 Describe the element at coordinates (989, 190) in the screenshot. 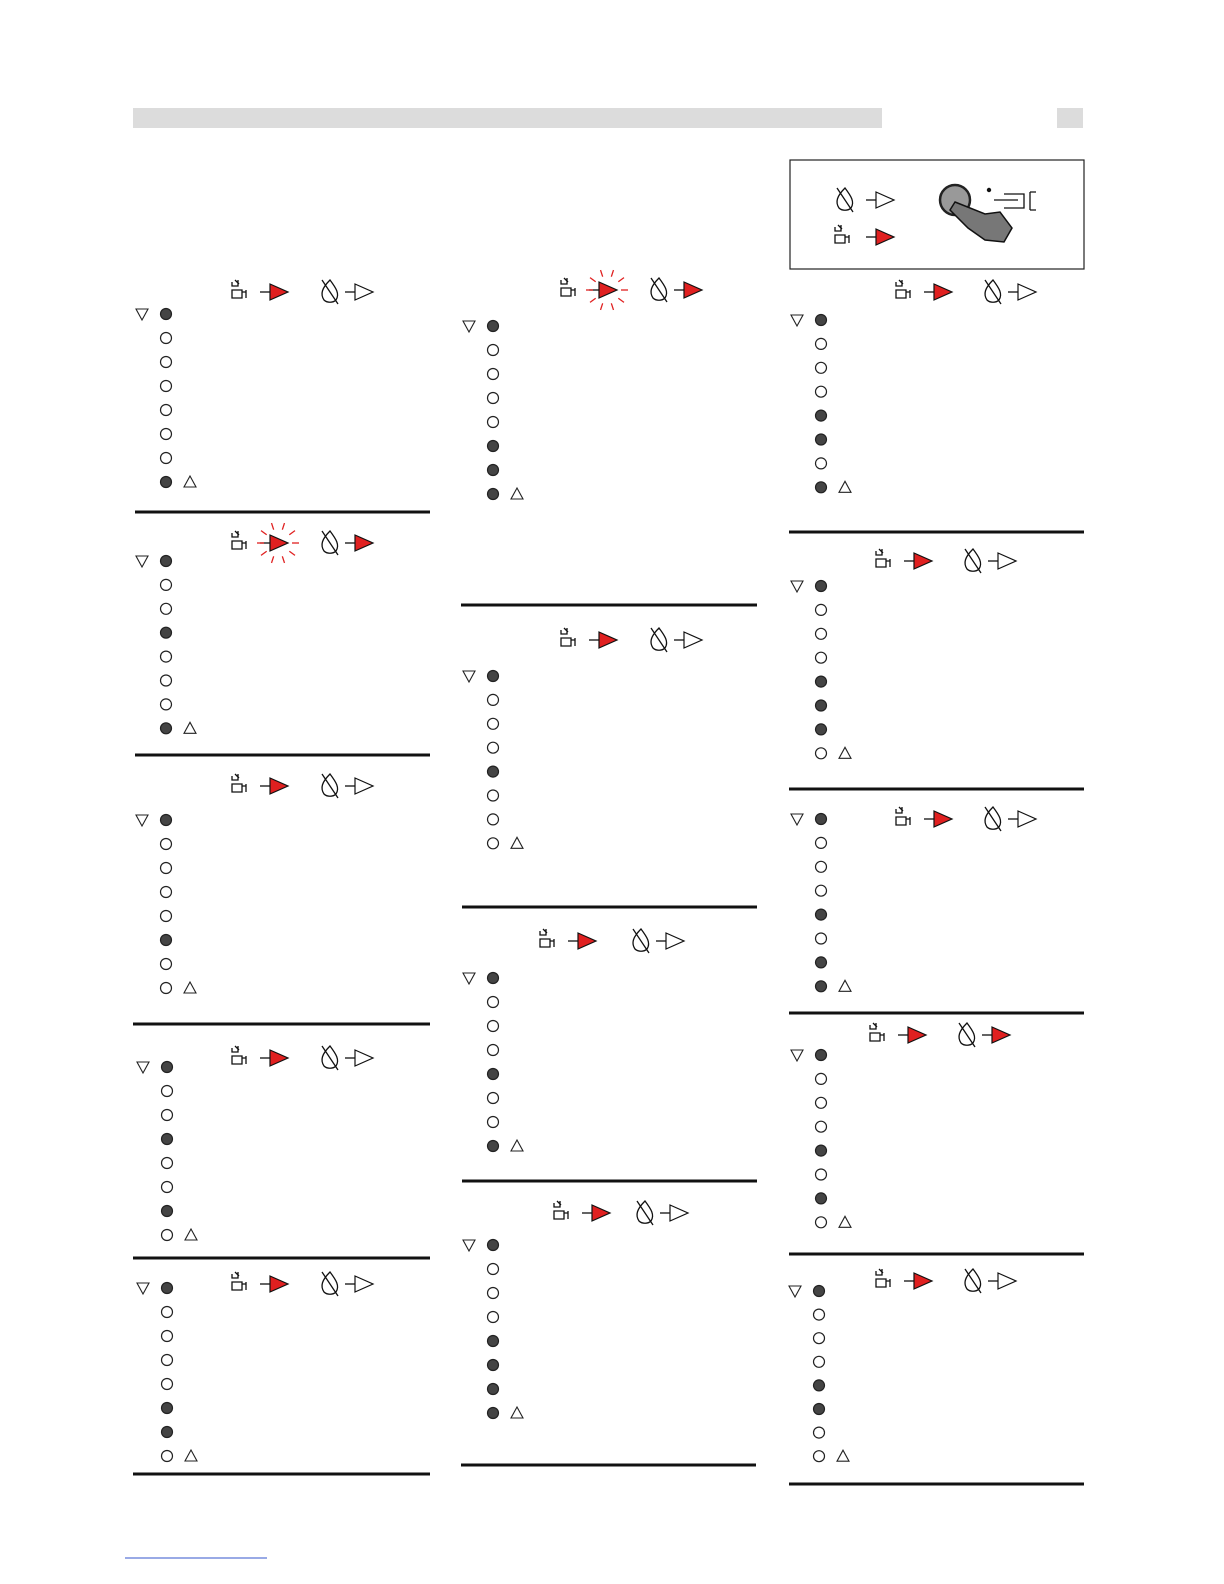

I see `dot` at that location.